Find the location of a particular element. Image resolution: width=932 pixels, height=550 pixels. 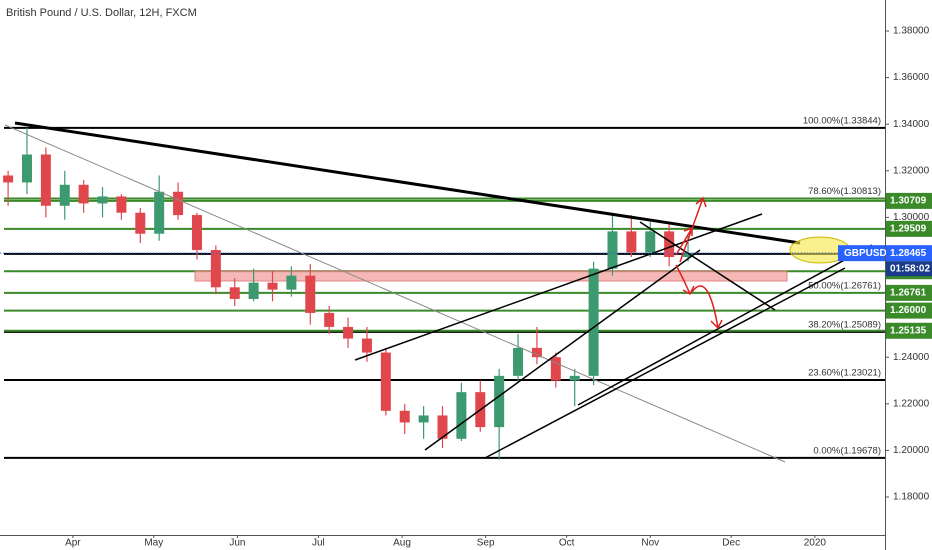

y-tick-label: 1.24000 is located at coordinates (911, 357).